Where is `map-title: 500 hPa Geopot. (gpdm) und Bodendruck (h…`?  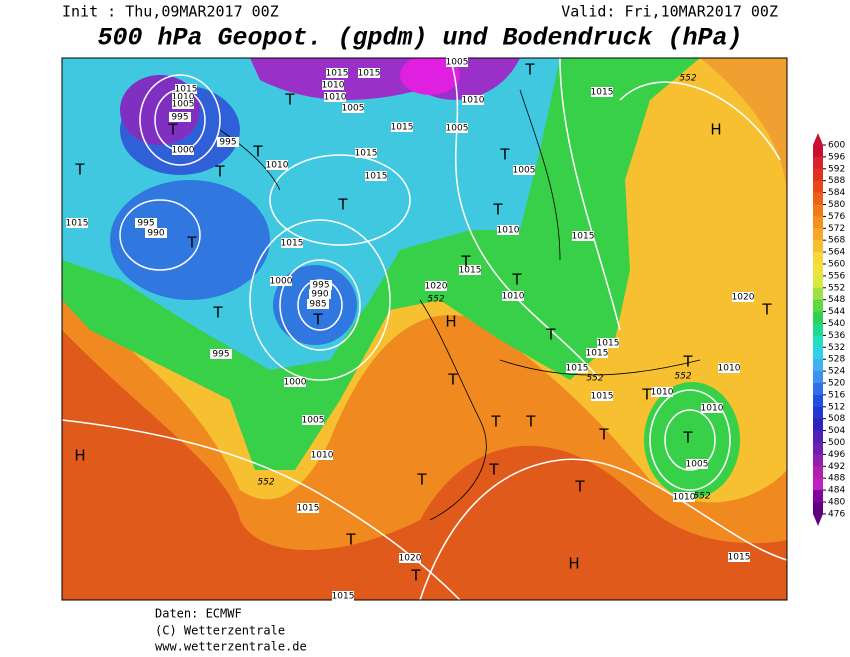
map-title: 500 hPa Geopot. (gpdm) und Bodendruck (h… is located at coordinates (419, 38).